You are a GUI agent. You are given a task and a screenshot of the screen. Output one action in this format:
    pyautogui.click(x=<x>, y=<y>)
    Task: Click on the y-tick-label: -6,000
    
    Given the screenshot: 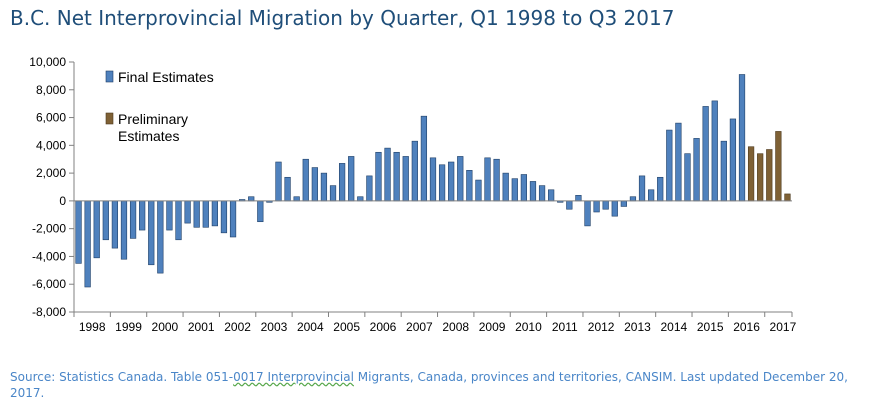 What is the action you would take?
    pyautogui.click(x=49, y=284)
    